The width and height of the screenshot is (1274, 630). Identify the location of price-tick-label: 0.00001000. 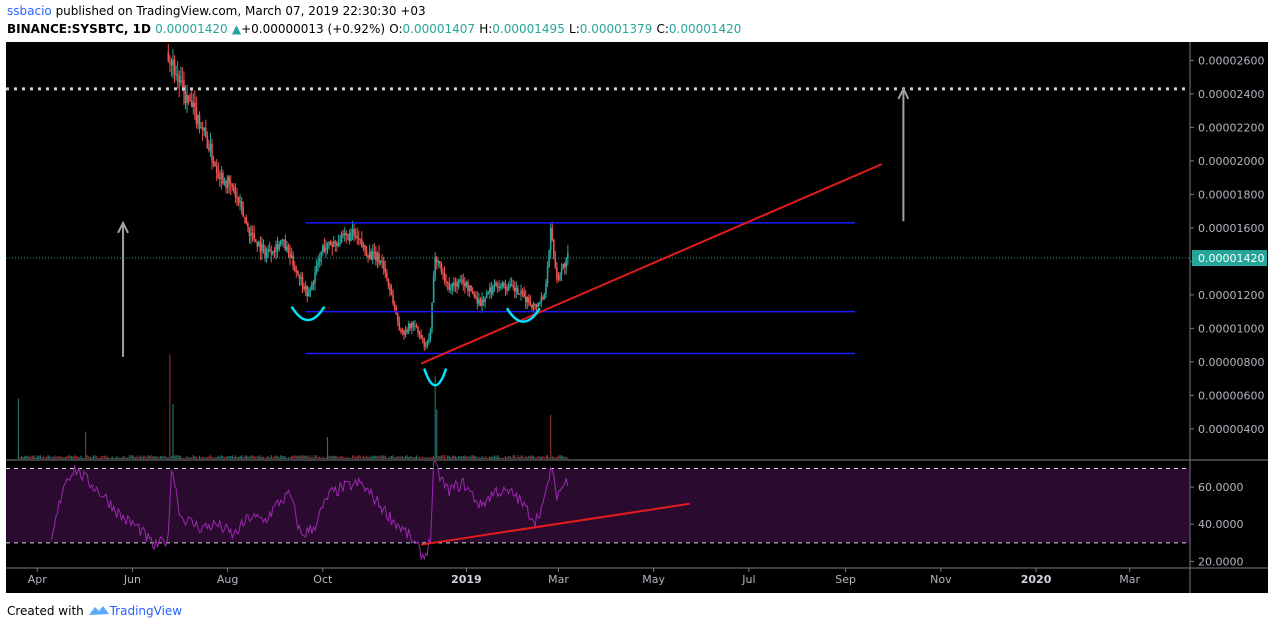
(1231, 328).